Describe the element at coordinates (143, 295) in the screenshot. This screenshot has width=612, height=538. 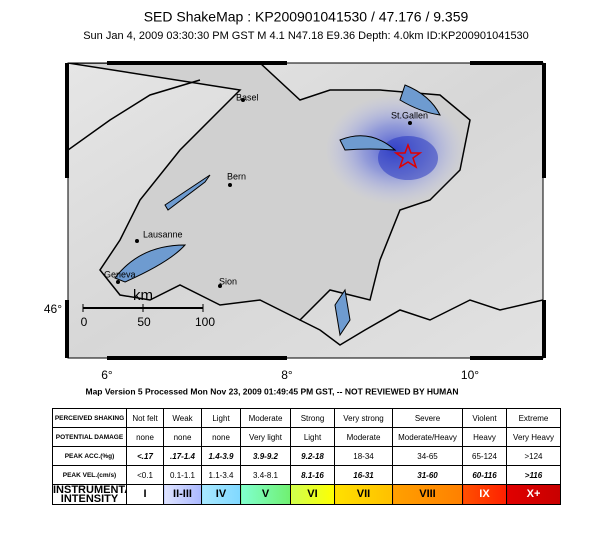
I see `scale-unit: km` at that location.